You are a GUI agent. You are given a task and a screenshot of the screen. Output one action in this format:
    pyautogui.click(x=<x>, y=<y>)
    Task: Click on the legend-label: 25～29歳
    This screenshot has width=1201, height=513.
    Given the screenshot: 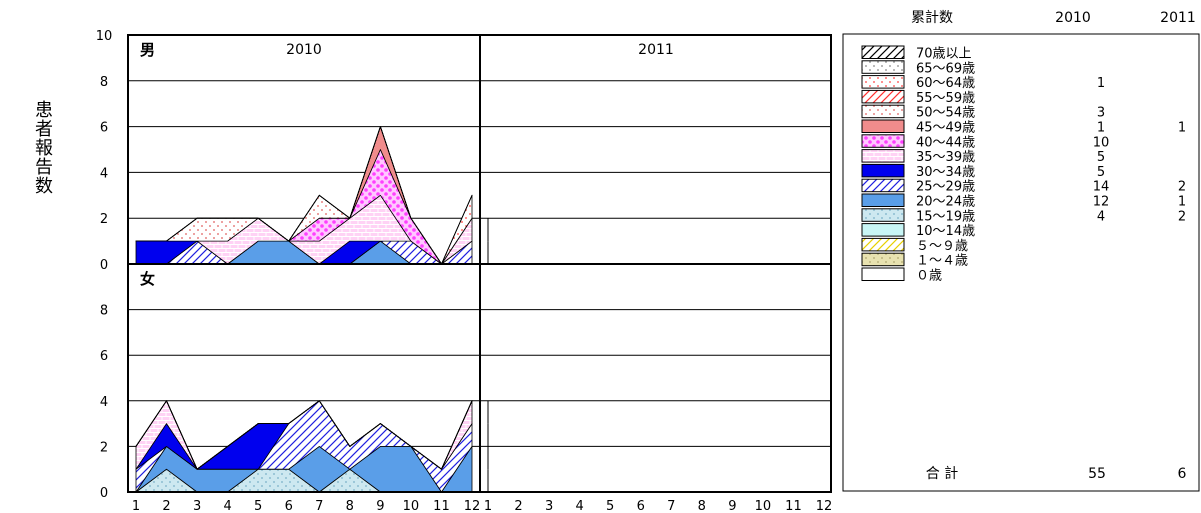 What is the action you would take?
    pyautogui.click(x=945, y=187)
    